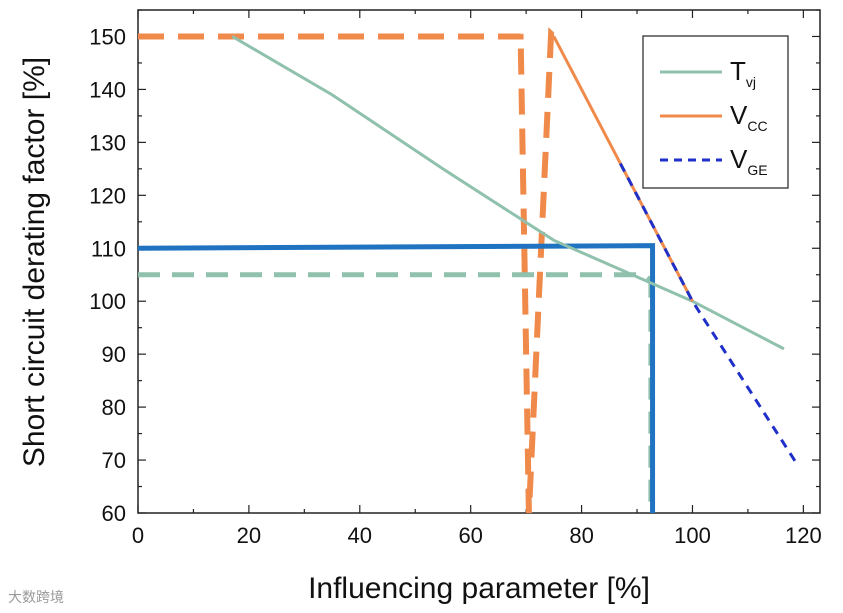  Describe the element at coordinates (114, 407) in the screenshot. I see `y-tick-label: 80` at that location.